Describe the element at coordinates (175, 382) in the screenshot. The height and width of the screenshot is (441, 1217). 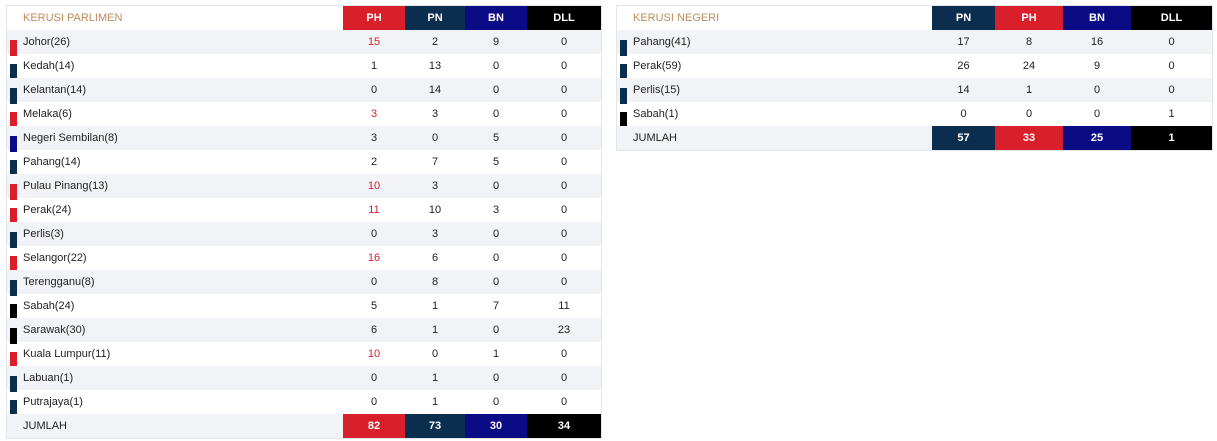
I see `row-name: Labuan(1)` at that location.